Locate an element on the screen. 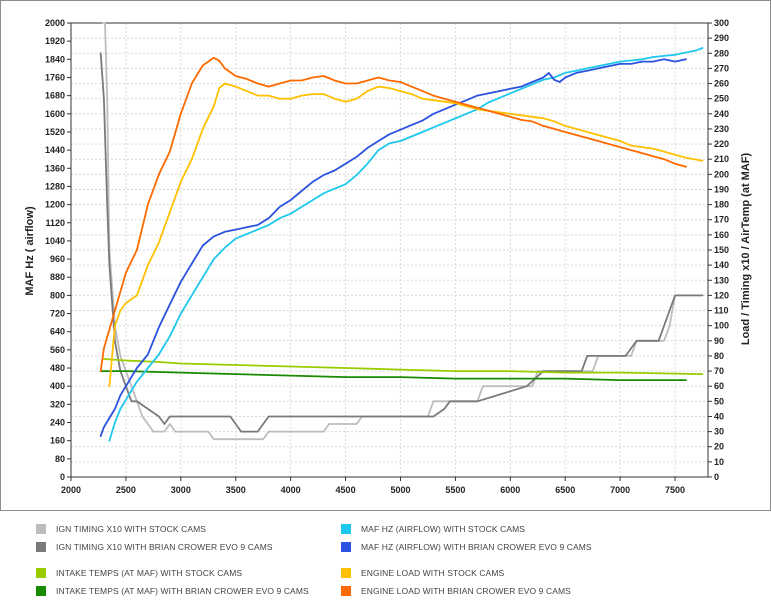 The height and width of the screenshot is (612, 771). left-tick-label: 1760 is located at coordinates (55, 77).